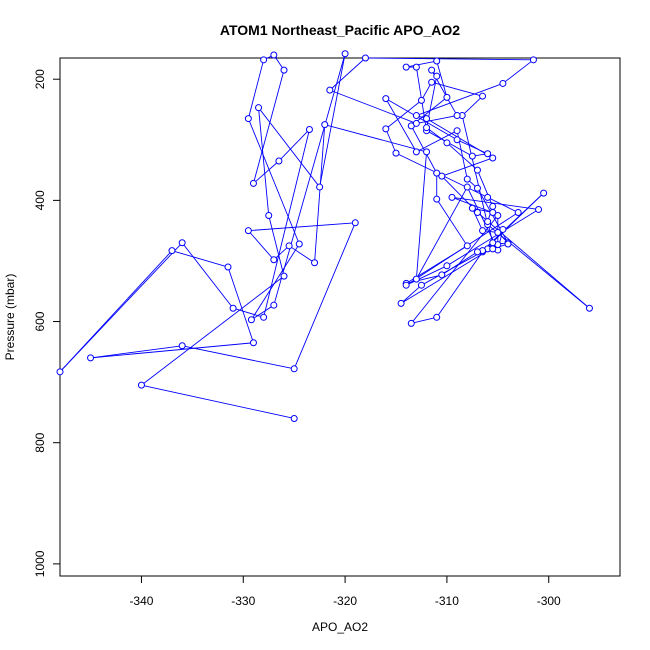 Image resolution: width=650 pixels, height=650 pixels. What do you see at coordinates (345, 592) in the screenshot?
I see `x-axis: -340 -330 -320 -310 -300` at bounding box center [345, 592].